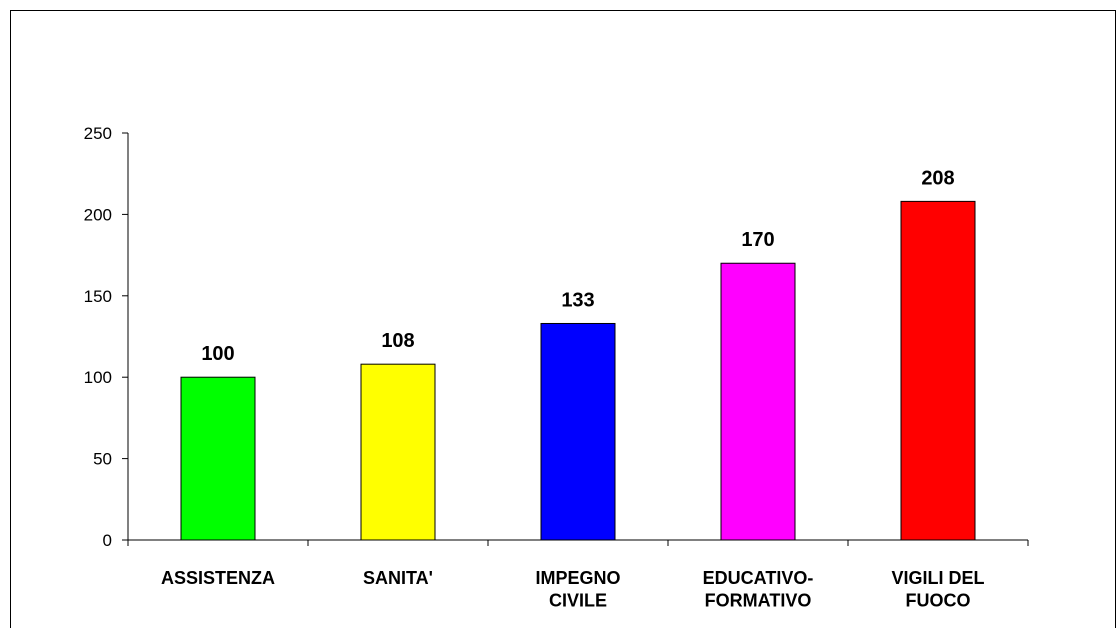 This screenshot has width=1117, height=628. I want to click on value-label: 133, so click(577, 300).